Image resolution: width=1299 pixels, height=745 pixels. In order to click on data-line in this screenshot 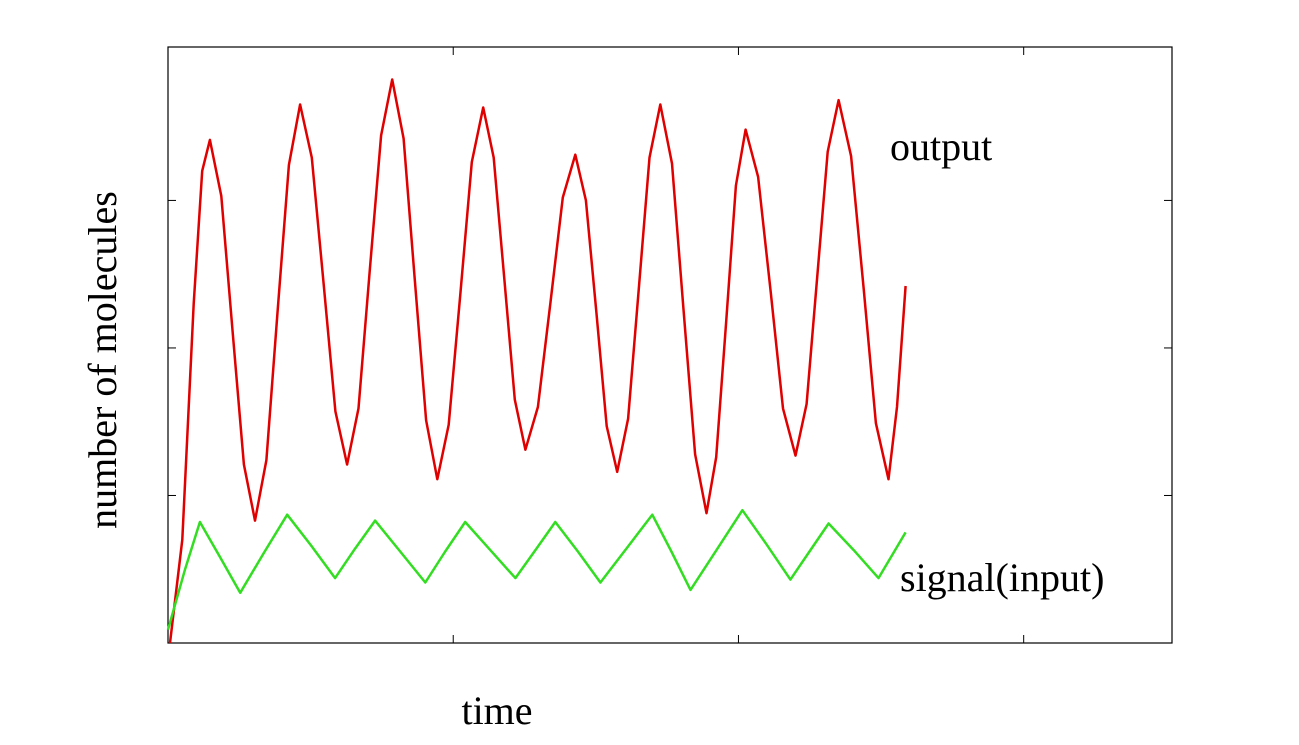, I will do `click(536, 569)`.